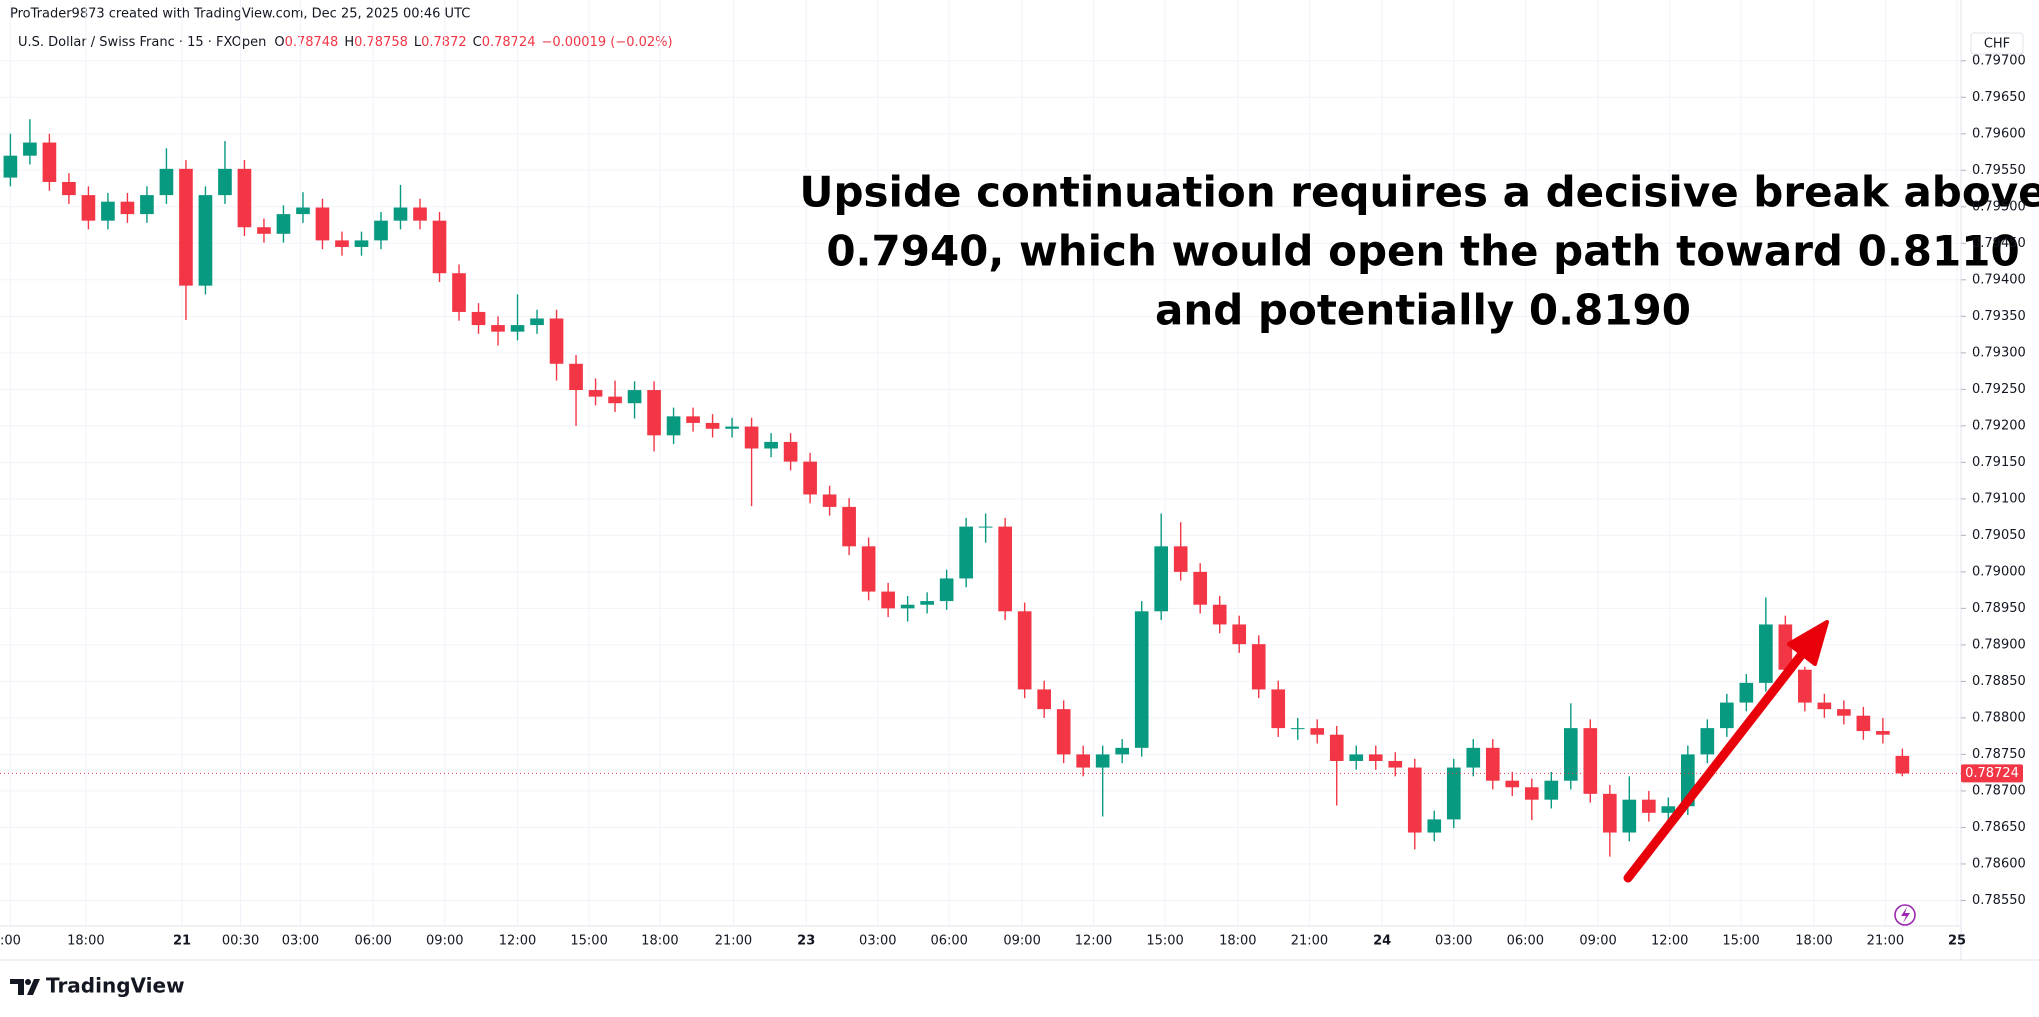 The width and height of the screenshot is (2039, 1017). Describe the element at coordinates (588, 941) in the screenshot. I see `x-tick-label: 15:00` at that location.